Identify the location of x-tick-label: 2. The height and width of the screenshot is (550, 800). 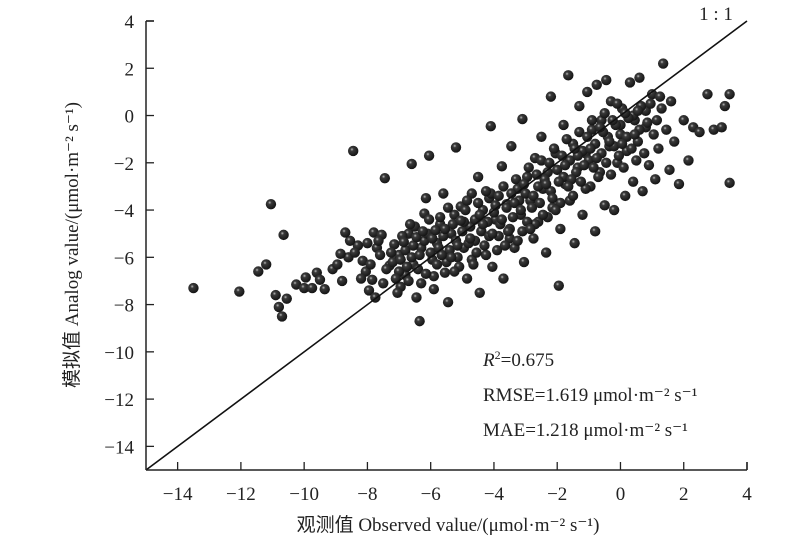
(684, 494).